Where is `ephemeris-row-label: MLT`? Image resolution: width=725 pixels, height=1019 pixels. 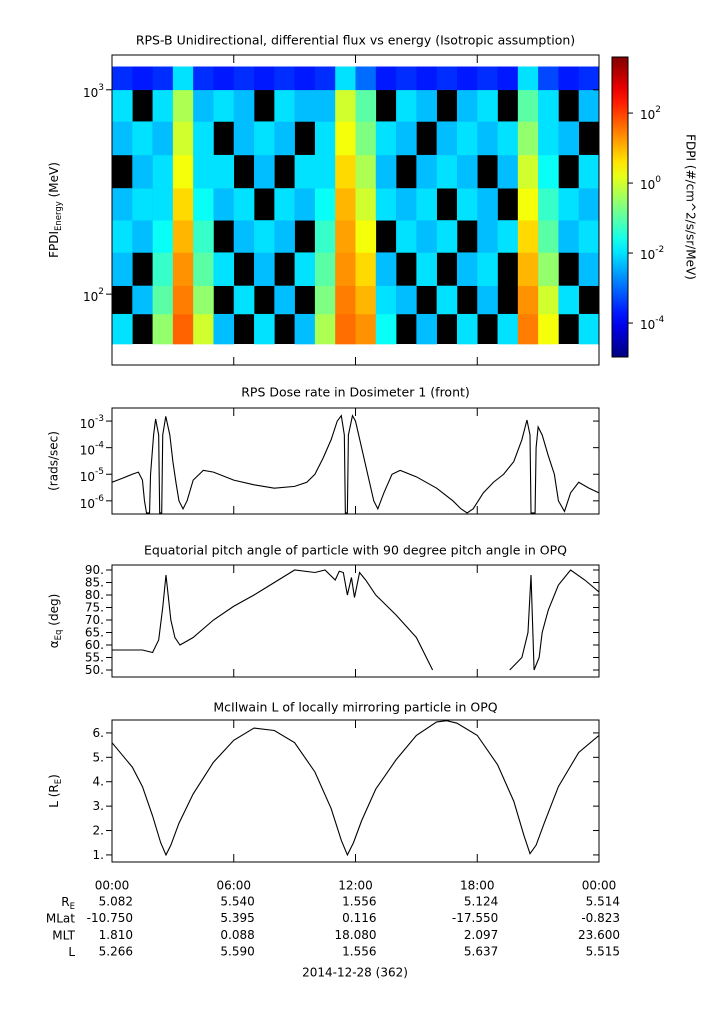 ephemeris-row-label: MLT is located at coordinates (63, 935).